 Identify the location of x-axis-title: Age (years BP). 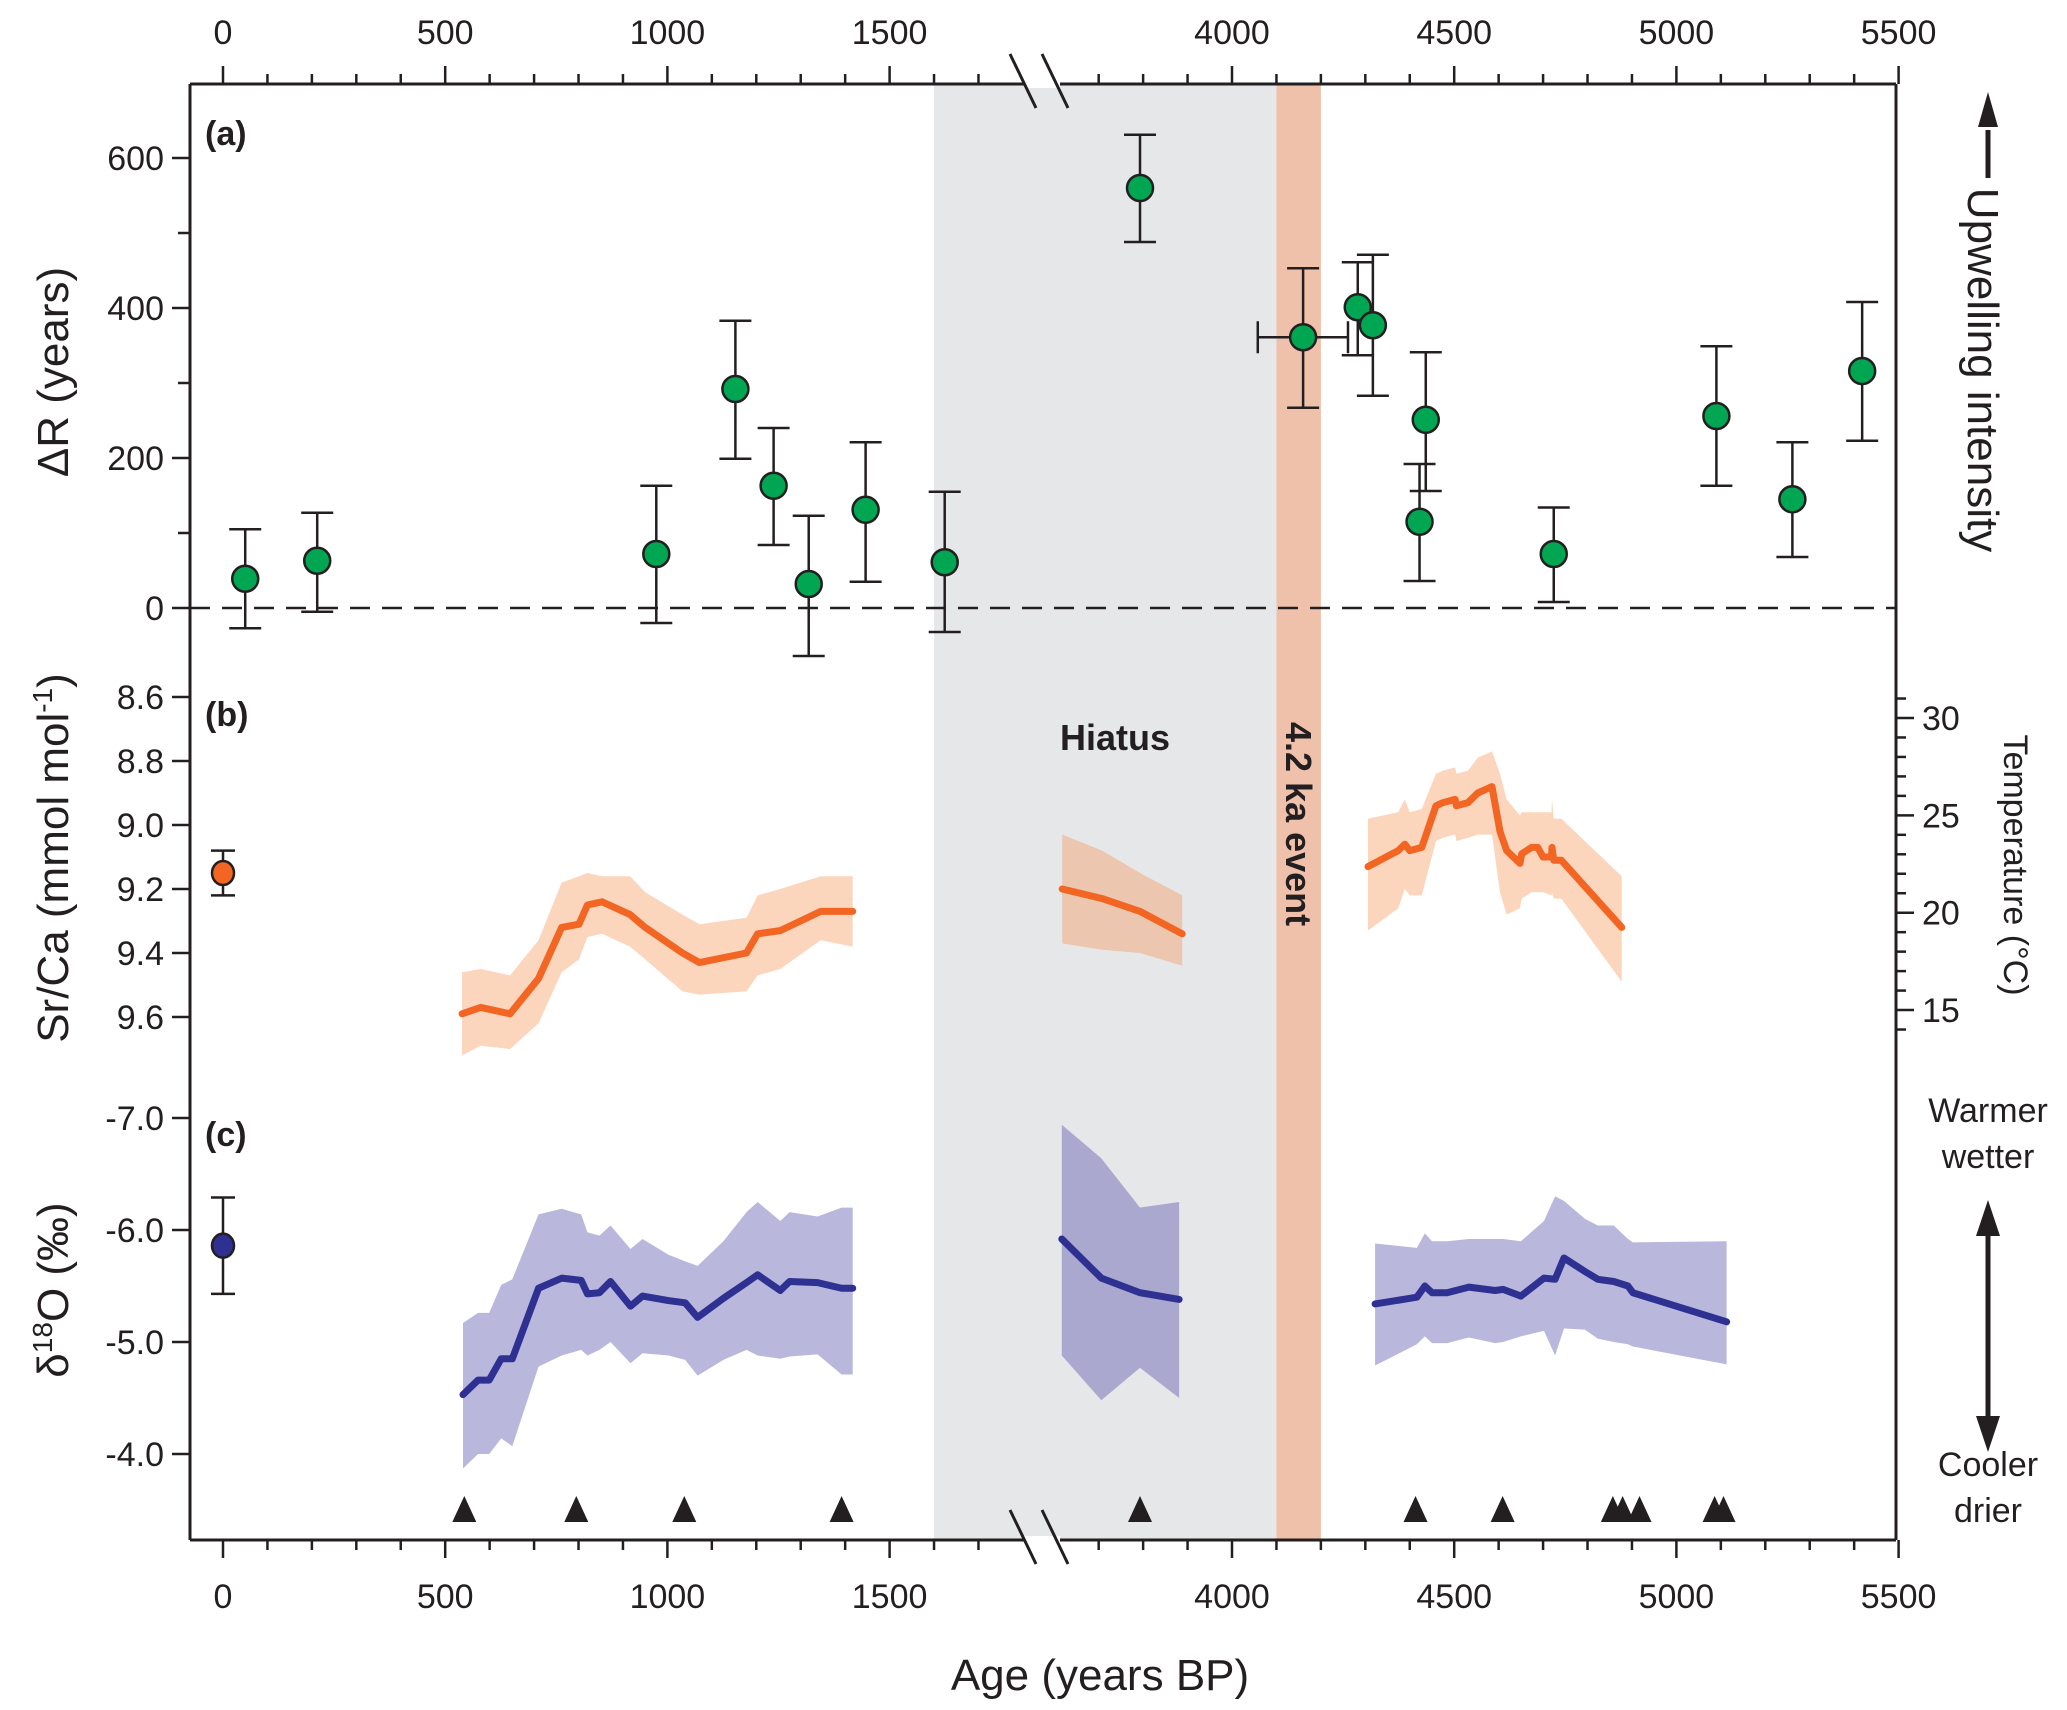
(1100, 1675).